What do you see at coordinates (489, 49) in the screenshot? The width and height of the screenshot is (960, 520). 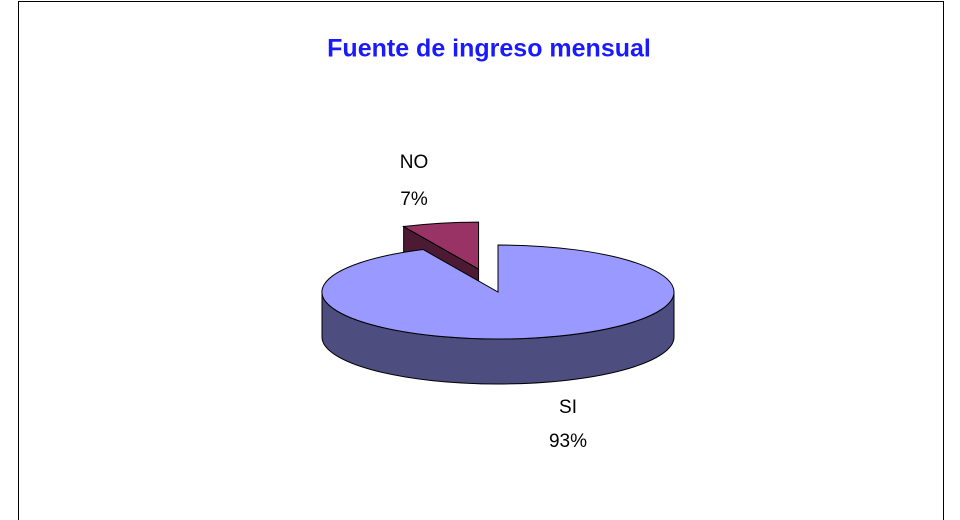 I see `chart-title: Fuente de ingreso mensual` at bounding box center [489, 49].